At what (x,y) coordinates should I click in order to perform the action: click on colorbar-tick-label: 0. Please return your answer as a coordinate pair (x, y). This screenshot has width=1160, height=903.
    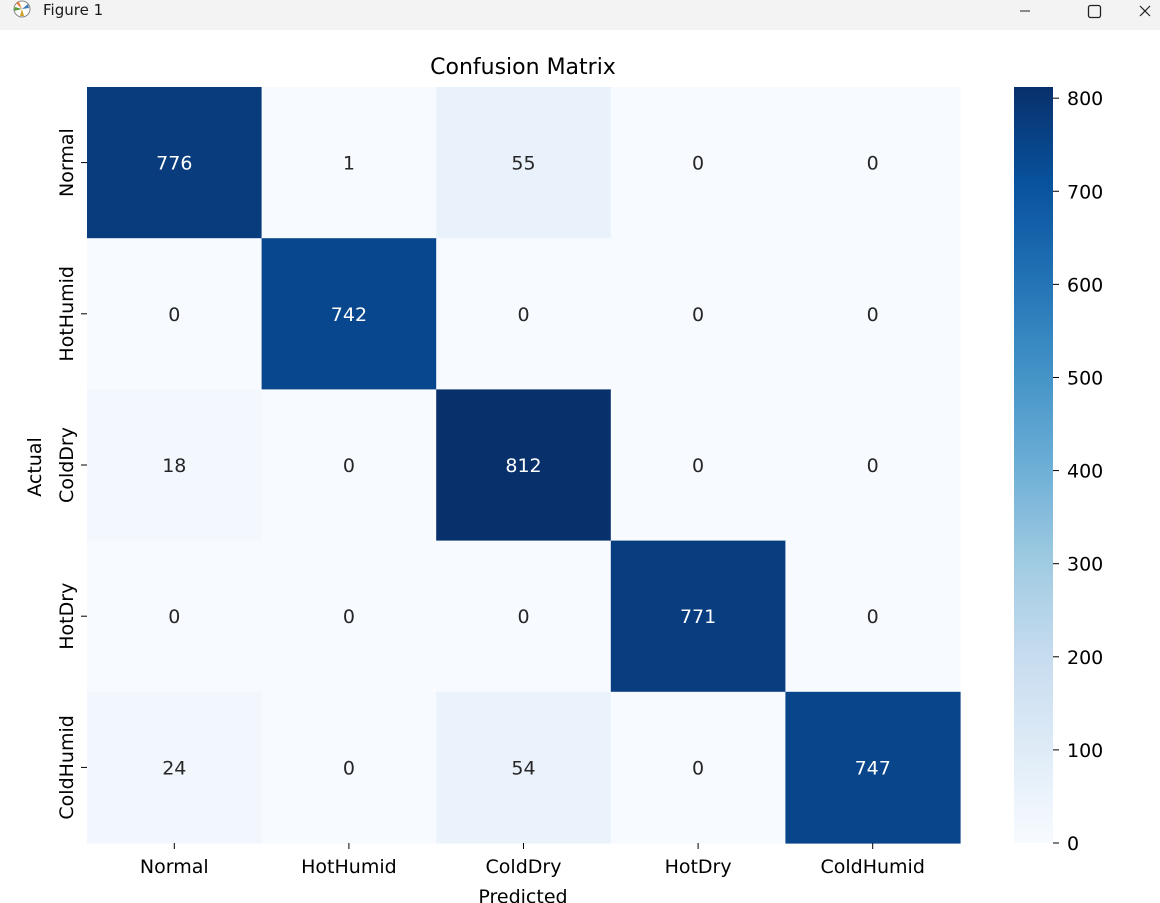
    Looking at the image, I should click on (1073, 844).